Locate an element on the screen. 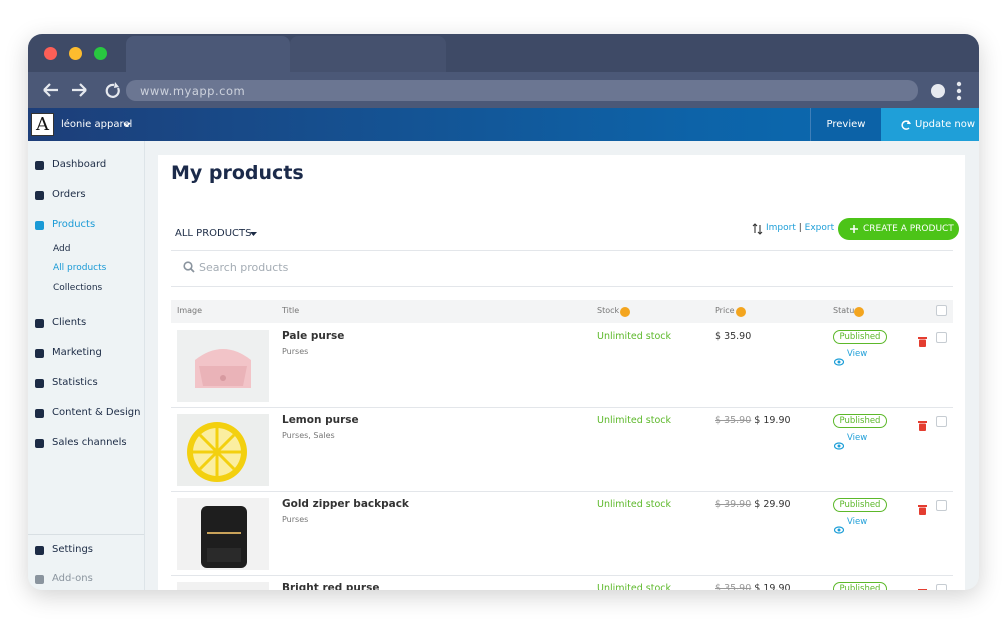 The image size is (1008, 630). update-button is located at coordinates (930, 124).